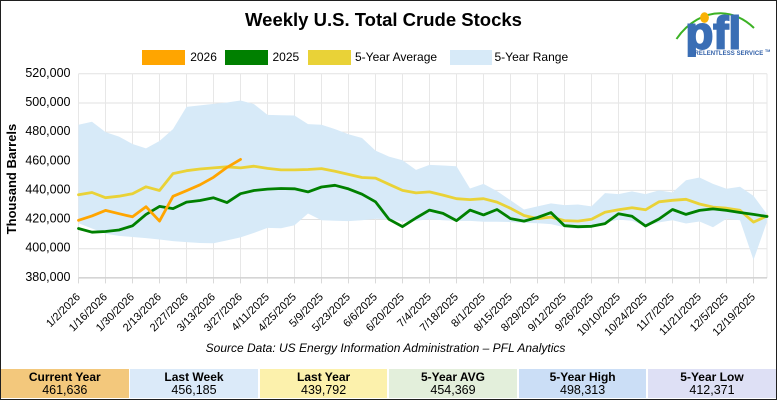  Describe the element at coordinates (47, 219) in the screenshot. I see `svg-text: 420,000` at that location.